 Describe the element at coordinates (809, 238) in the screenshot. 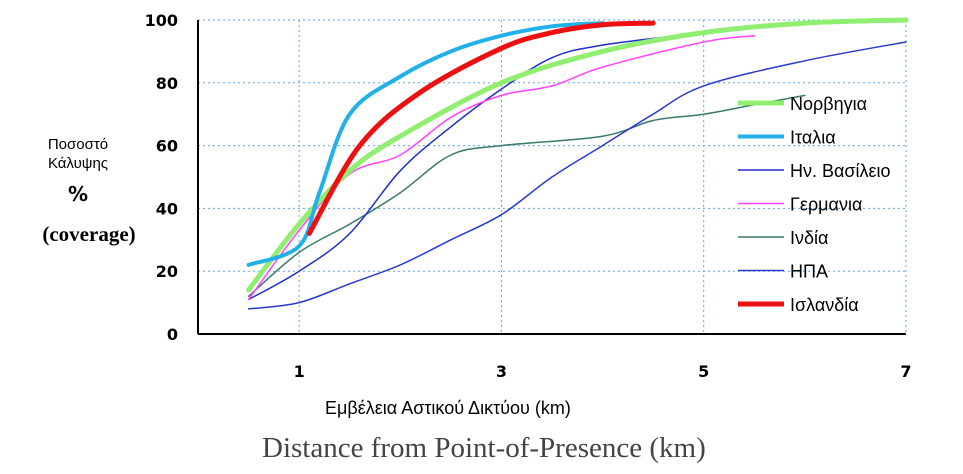

I see `legend-label: Ινδία` at that location.